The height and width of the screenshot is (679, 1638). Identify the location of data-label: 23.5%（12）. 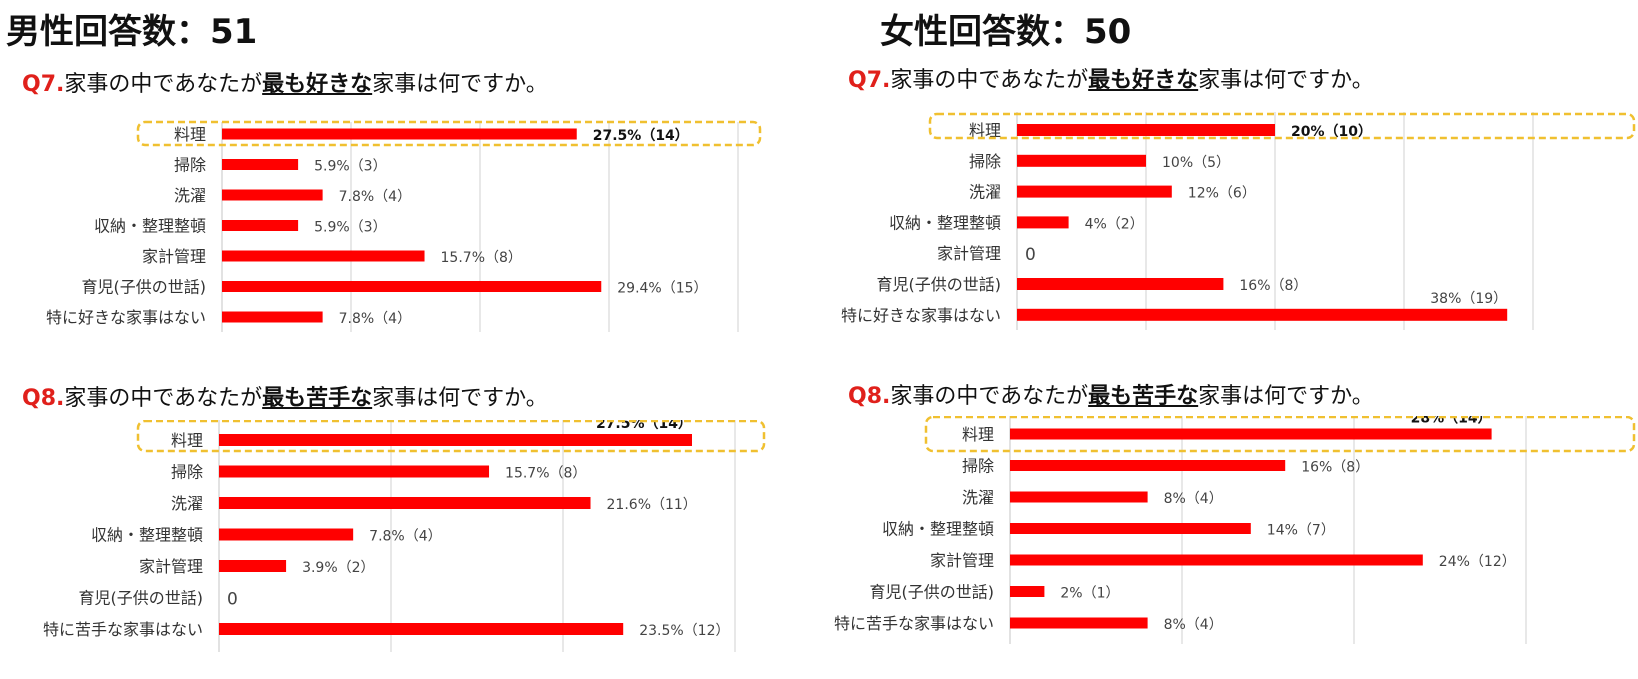
(684, 631).